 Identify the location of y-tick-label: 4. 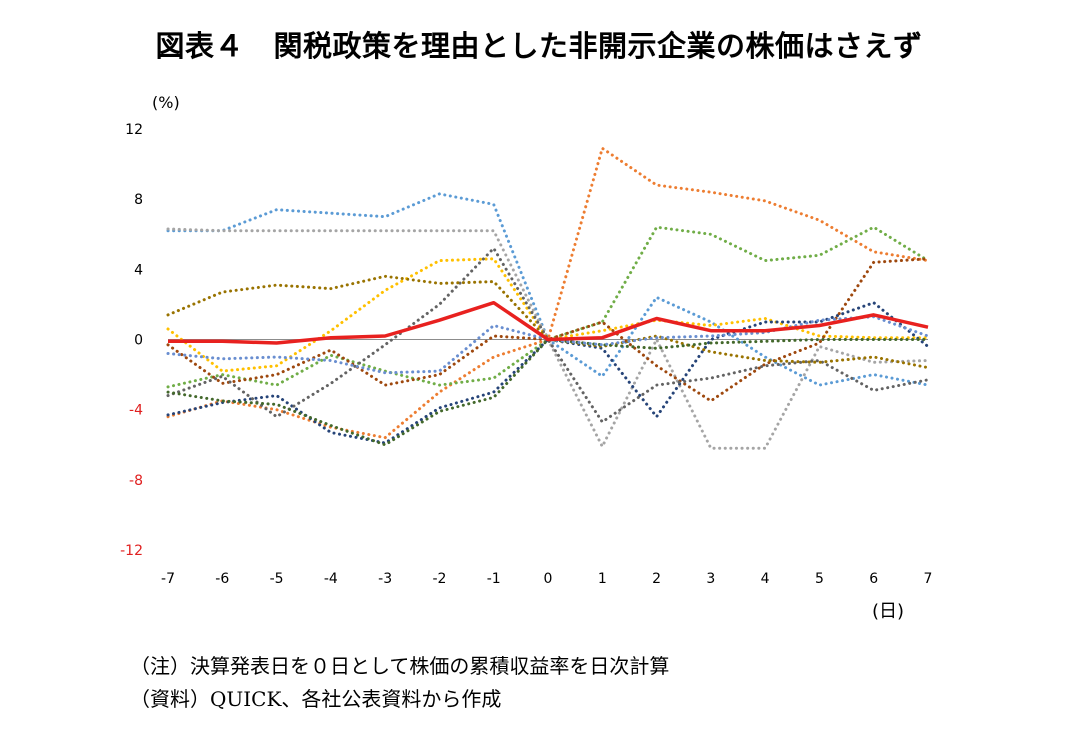
(138, 270).